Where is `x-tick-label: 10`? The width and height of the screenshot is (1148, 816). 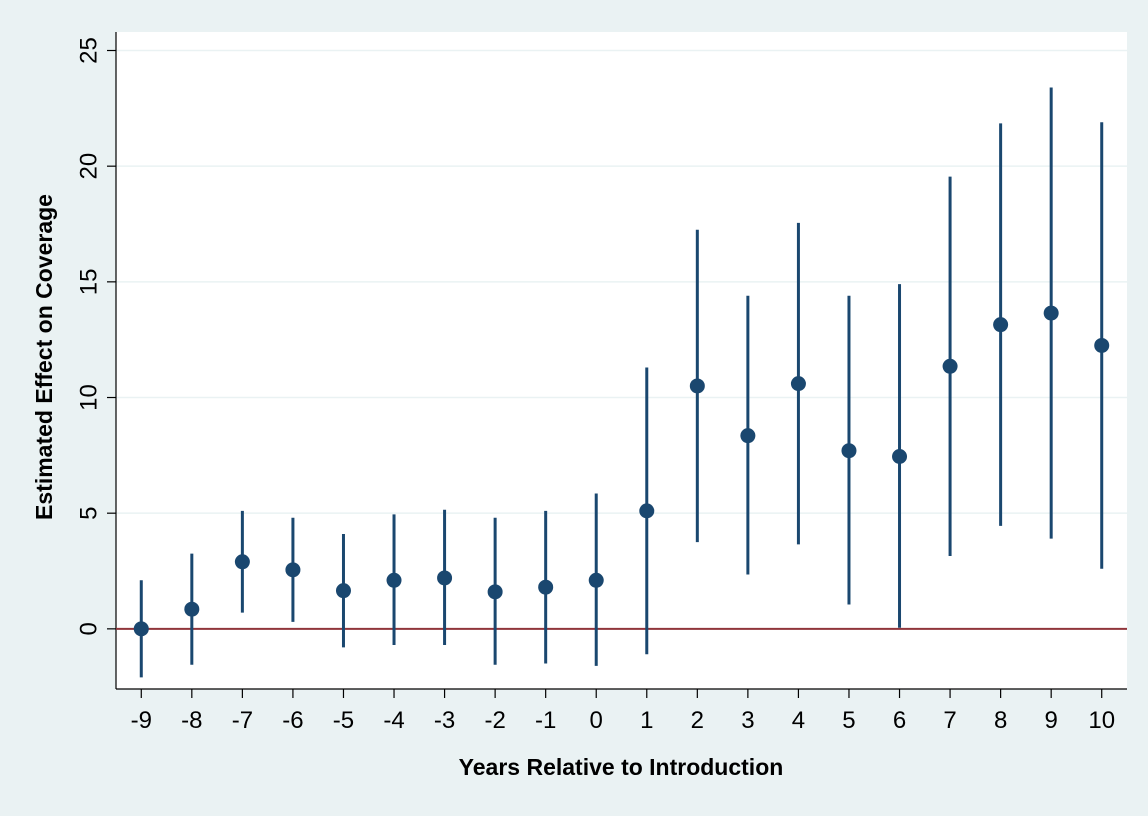 x-tick-label: 10 is located at coordinates (1101, 720).